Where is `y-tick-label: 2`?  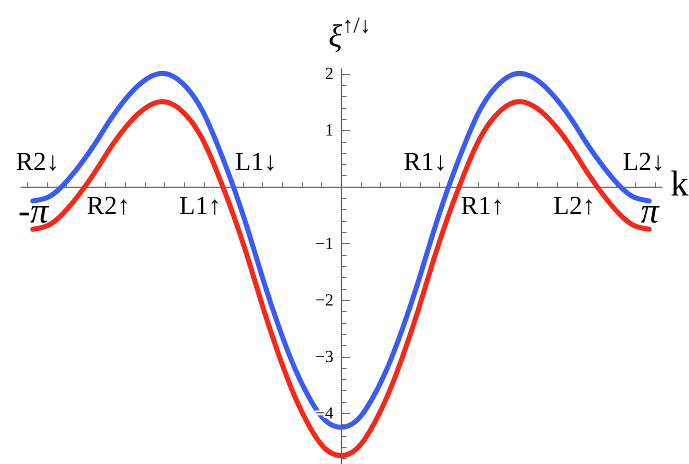 y-tick-label: 2 is located at coordinates (329, 74).